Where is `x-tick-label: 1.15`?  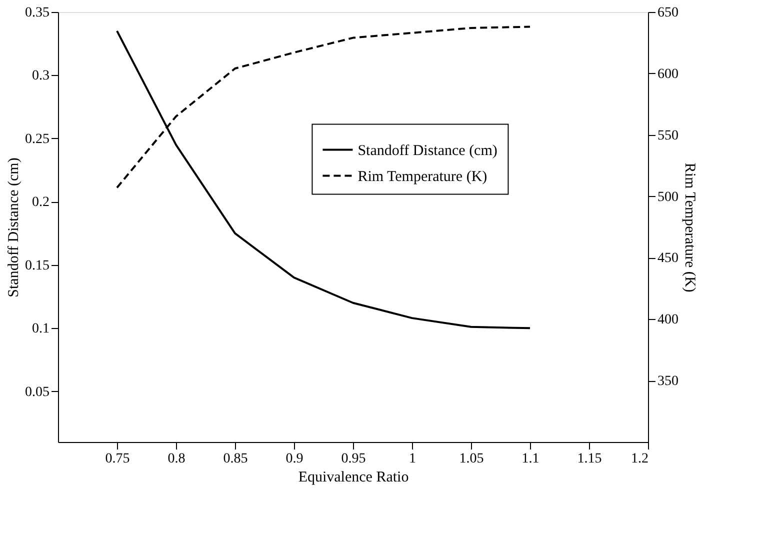
x-tick-label: 1.15 is located at coordinates (589, 459).